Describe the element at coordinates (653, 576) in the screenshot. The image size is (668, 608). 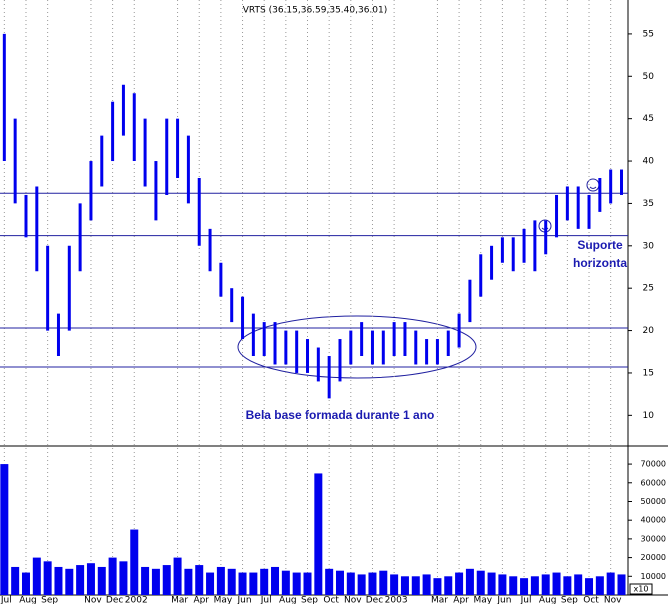
I see `volume-tick-label: 10000` at that location.